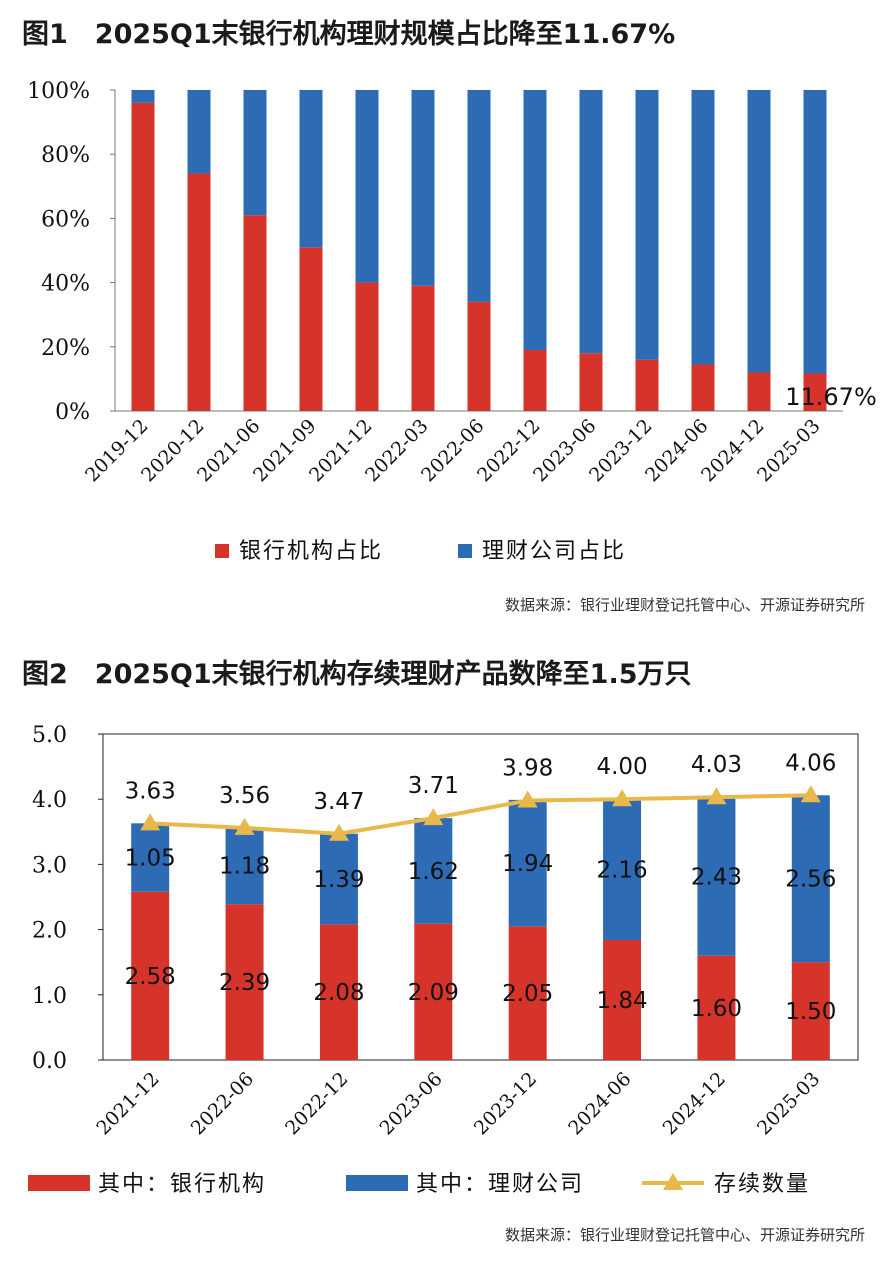 This screenshot has width=887, height=1272. What do you see at coordinates (480, 814) in the screenshot?
I see `total-count-line` at bounding box center [480, 814].